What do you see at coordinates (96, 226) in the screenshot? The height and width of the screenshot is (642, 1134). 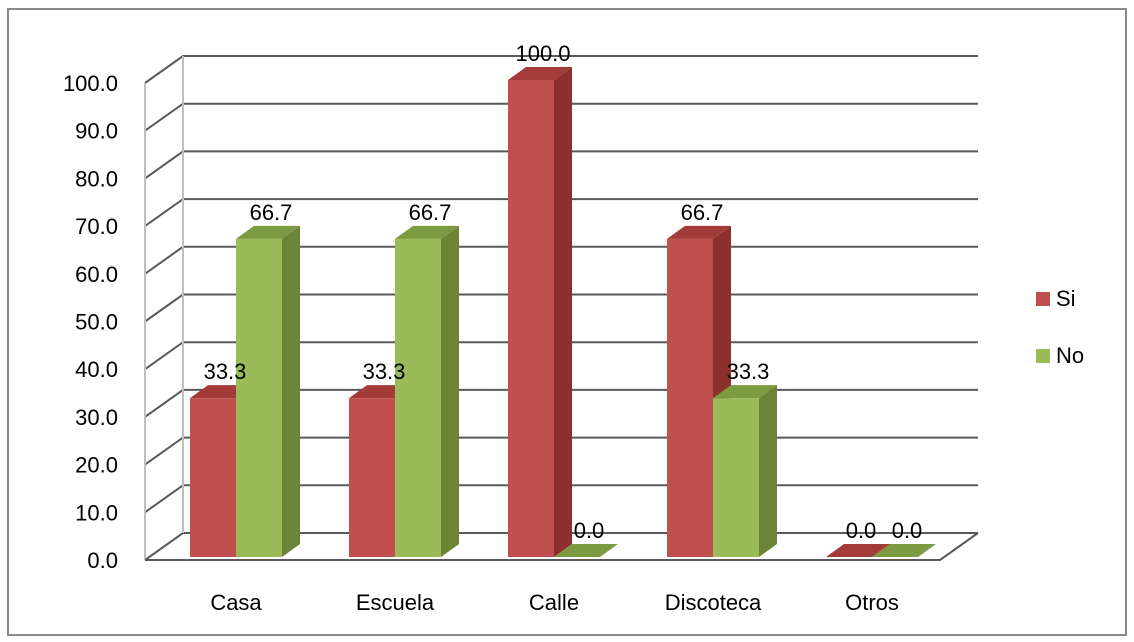 I see `y-tick-label: 70.0` at bounding box center [96, 226].